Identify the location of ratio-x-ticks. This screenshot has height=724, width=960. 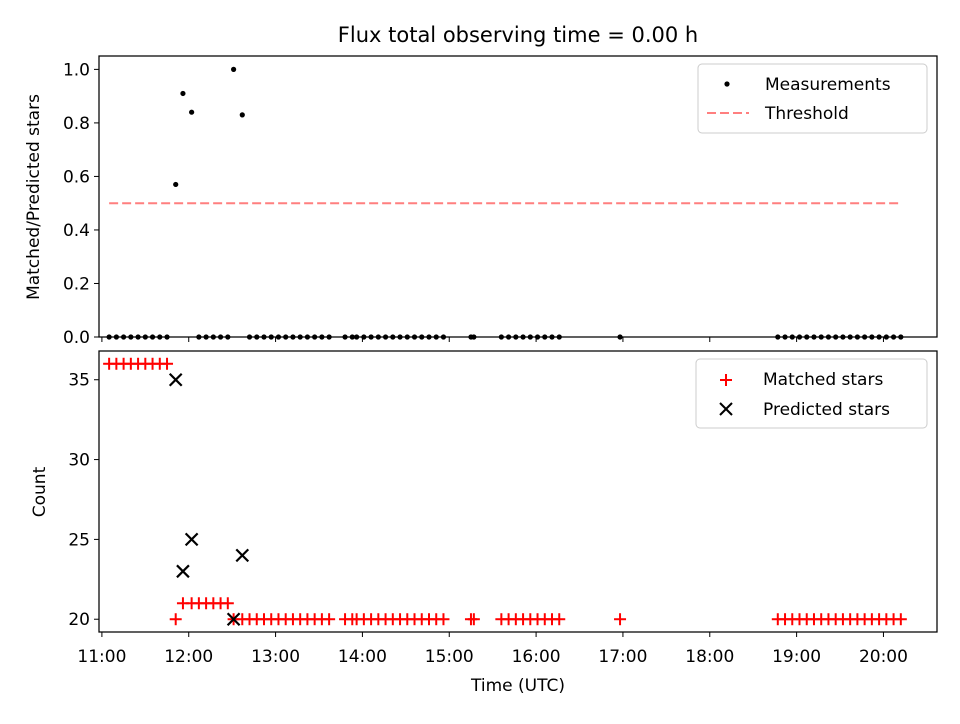
(492, 339).